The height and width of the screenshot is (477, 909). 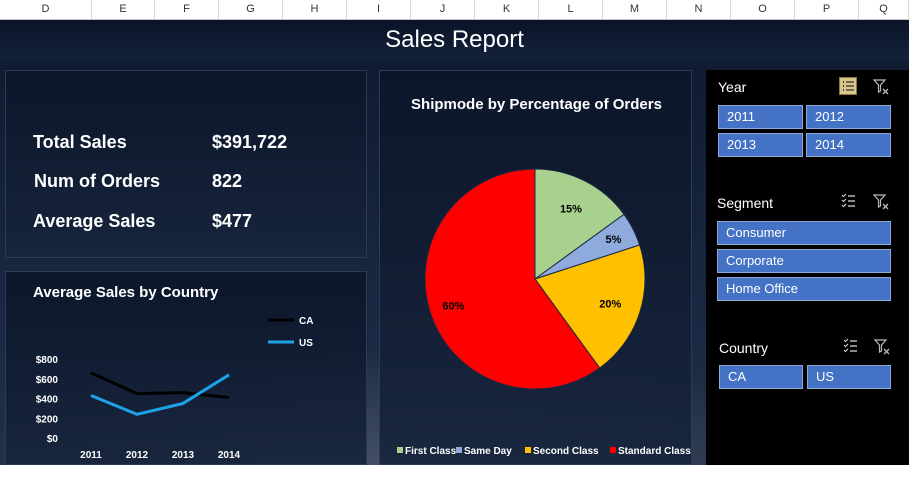 I want to click on segment-slicer-item-corporate: Corporate, so click(x=804, y=261).